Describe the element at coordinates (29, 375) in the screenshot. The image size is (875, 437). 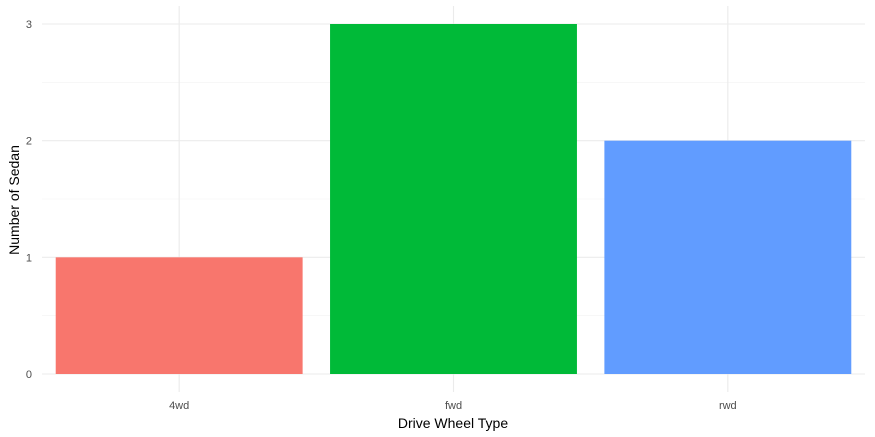
I see `y-tick-label: 0` at that location.